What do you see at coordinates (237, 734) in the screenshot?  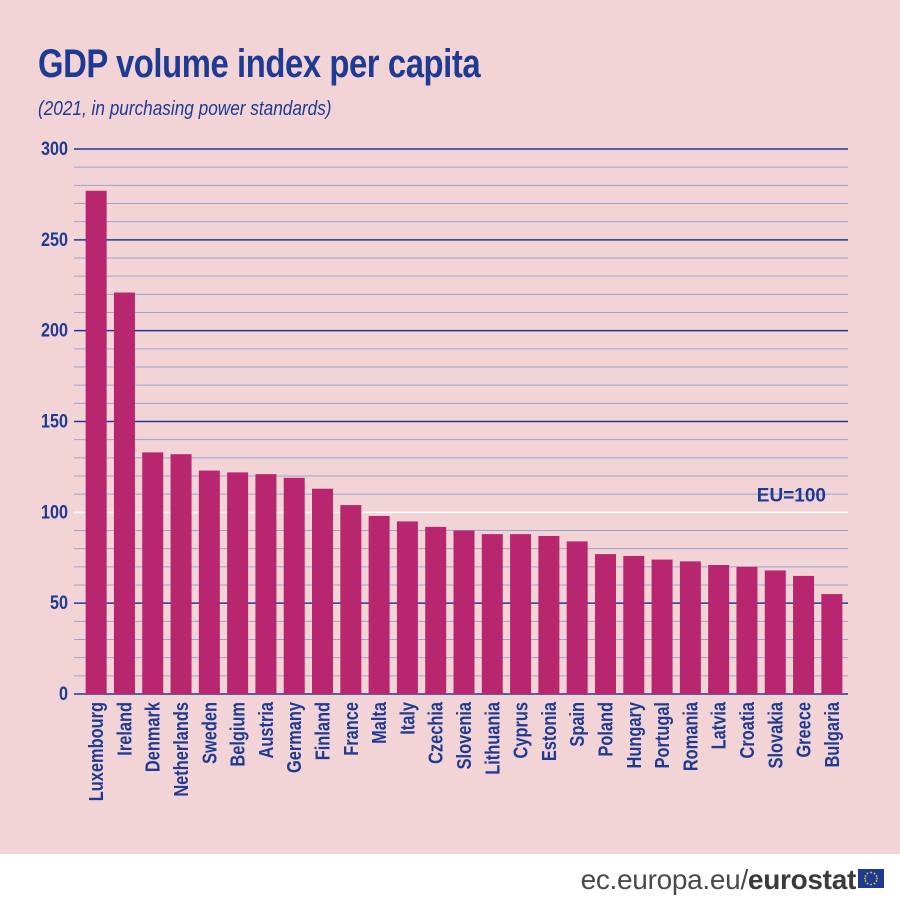 I see `x-tick-label: Belgium` at bounding box center [237, 734].